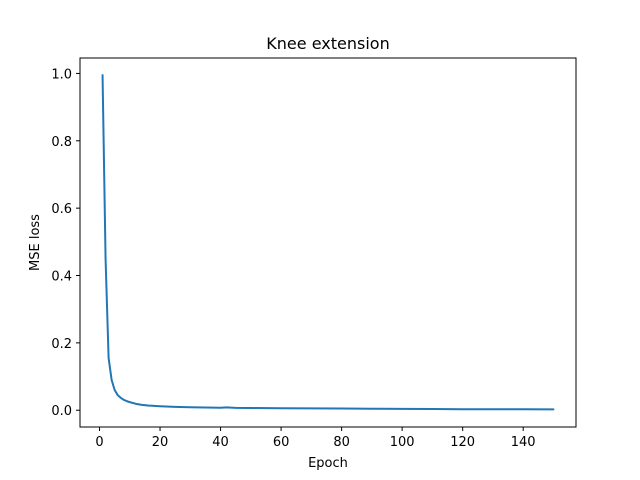 The height and width of the screenshot is (480, 640). I want to click on x-tick-label: 0, so click(99, 442).